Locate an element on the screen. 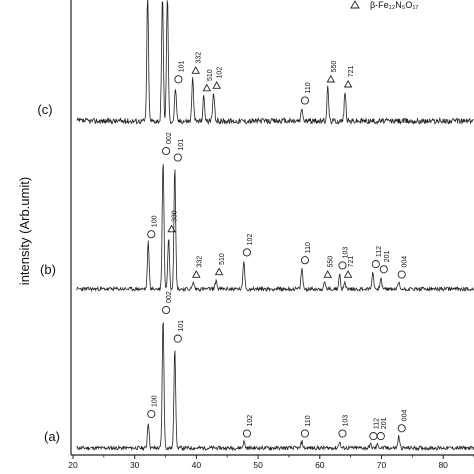 This screenshot has height=474, width=474. legend-entry-label: β-Fe₁₂N₅O₁₇ is located at coordinates (394, 5).